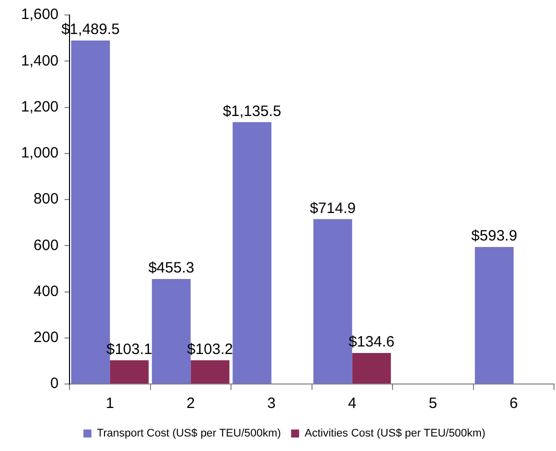 This screenshot has width=556, height=451. What do you see at coordinates (395, 434) in the screenshot?
I see `legend-label: Activities Cost (US$ per TEU/500km)` at bounding box center [395, 434].